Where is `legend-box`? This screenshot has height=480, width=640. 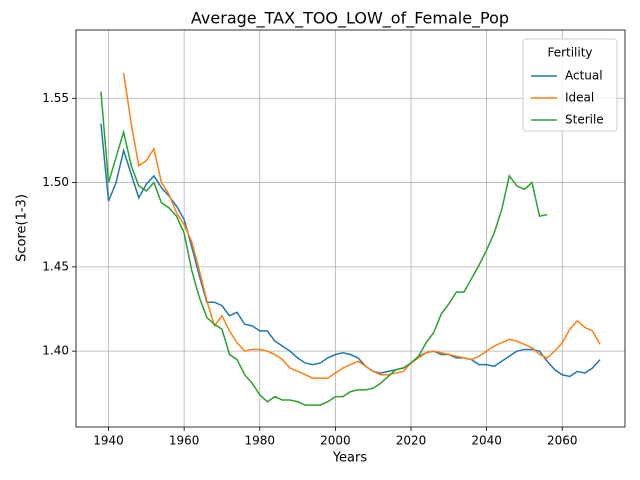 legend-box is located at coordinates (570, 85).